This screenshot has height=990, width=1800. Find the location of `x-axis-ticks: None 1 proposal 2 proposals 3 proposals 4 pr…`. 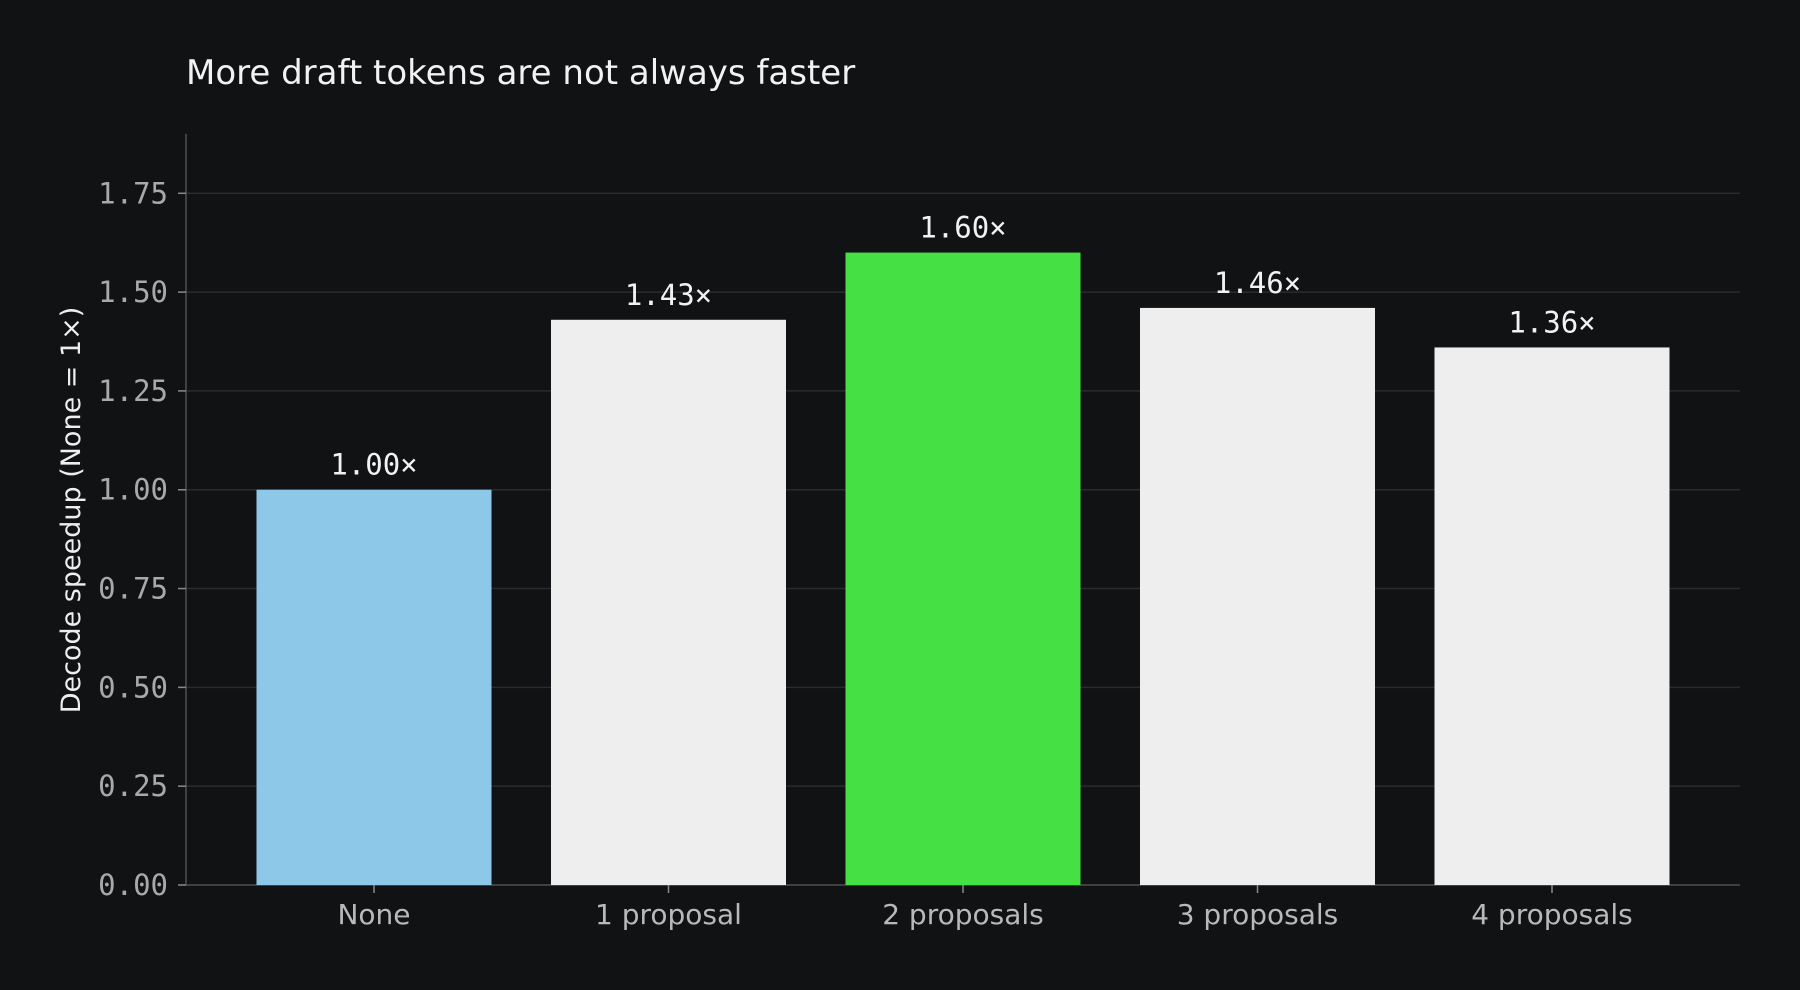

x-axis-ticks: None 1 proposal 2 proposals 3 proposals 4 pr… is located at coordinates (985, 908).